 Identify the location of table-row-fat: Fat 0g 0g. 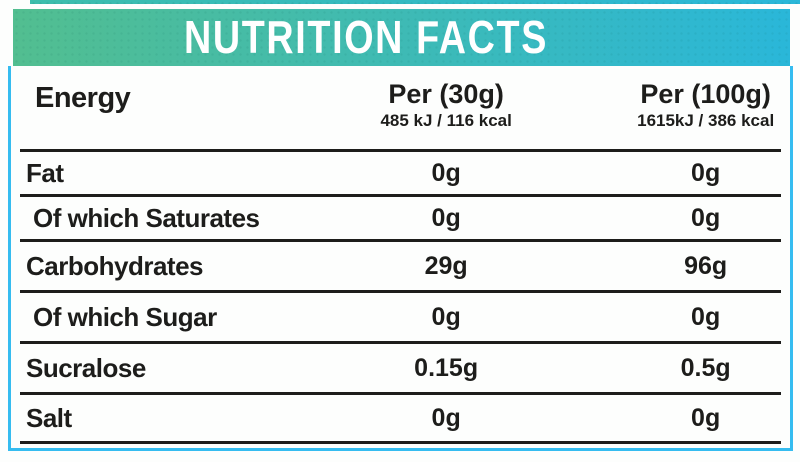
(400, 174).